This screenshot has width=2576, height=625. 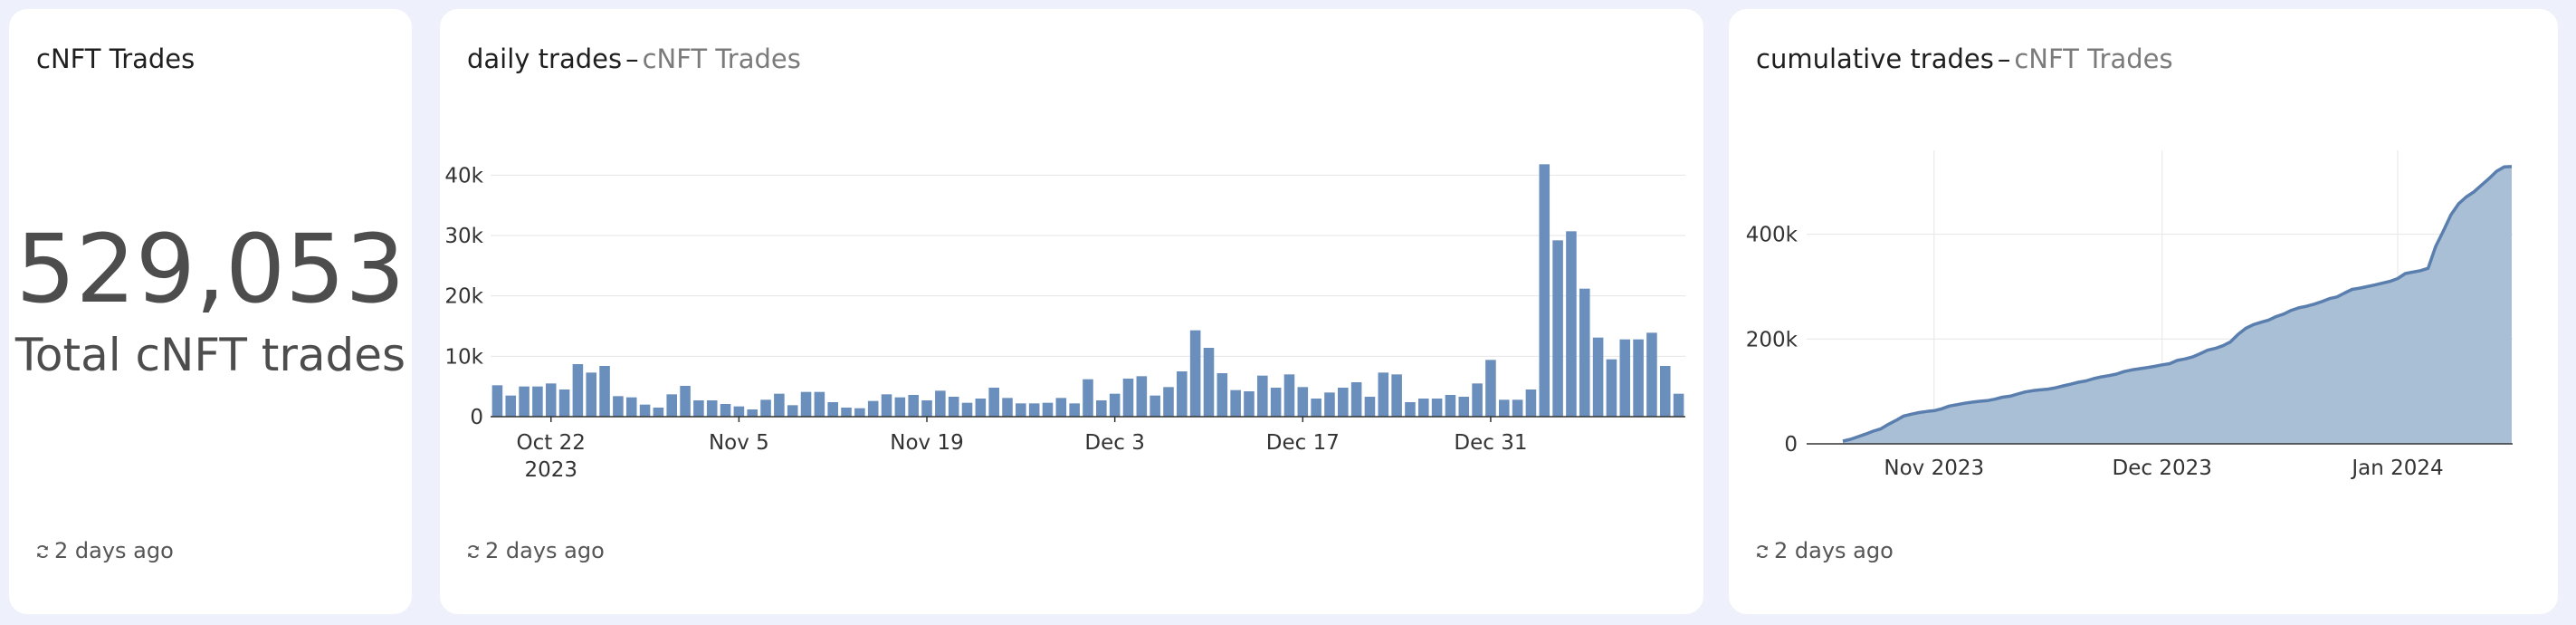 I want to click on daily-x-tick-label: Nov 5, so click(x=739, y=443).